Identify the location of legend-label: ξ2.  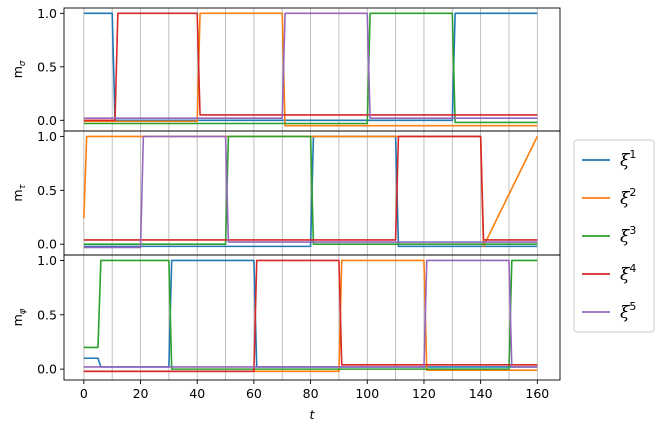
(628, 197).